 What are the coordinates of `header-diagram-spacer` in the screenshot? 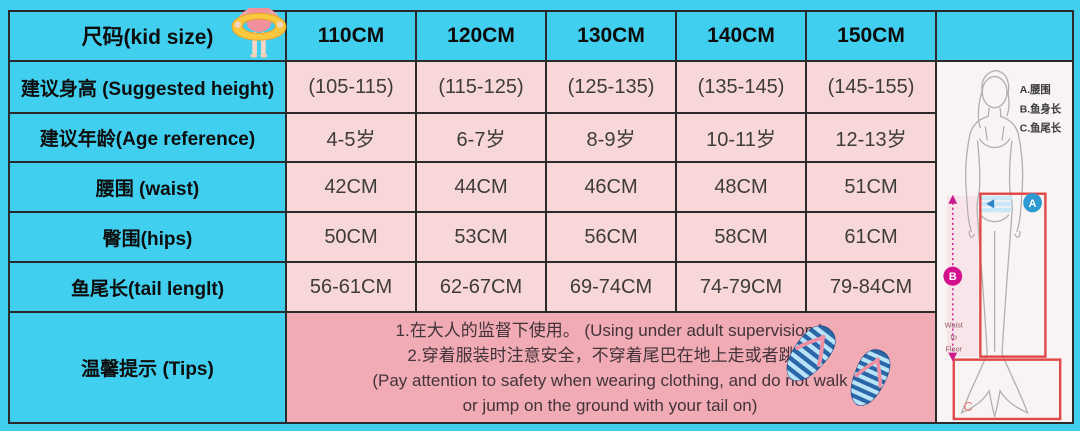 It's located at (1004, 36).